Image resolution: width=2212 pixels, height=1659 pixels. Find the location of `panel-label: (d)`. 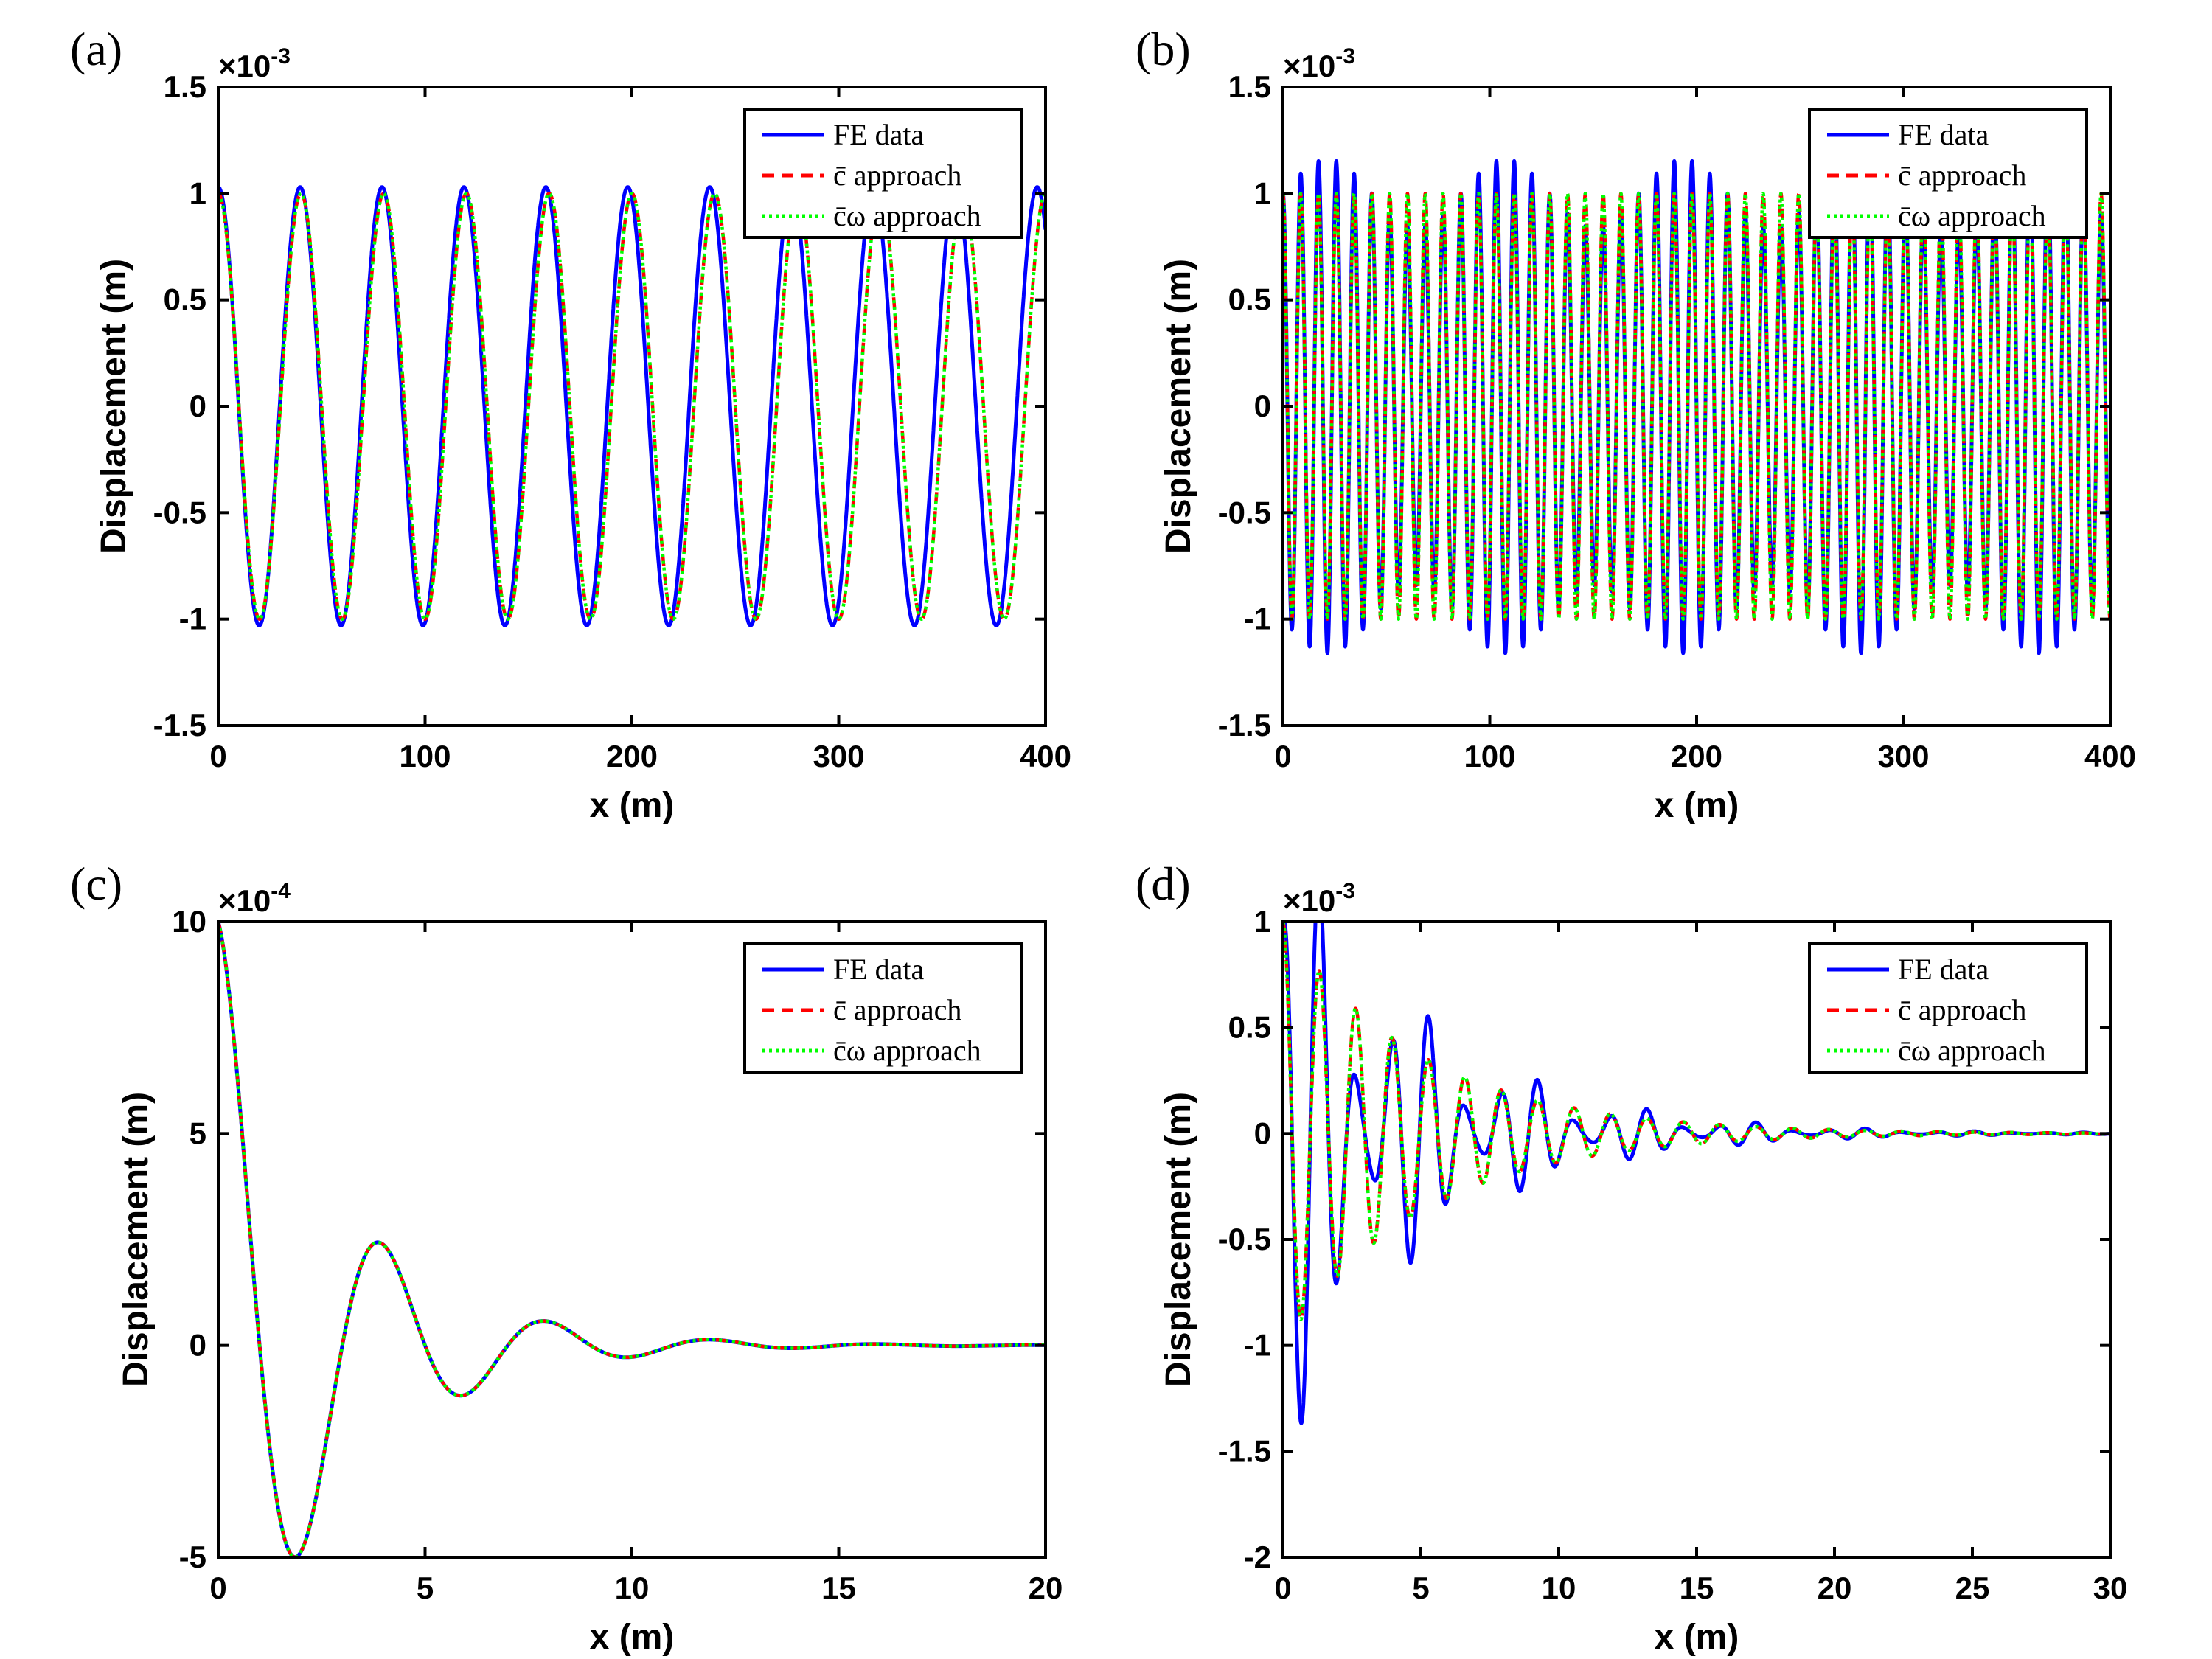

panel-label: (d) is located at coordinates (1163, 884).